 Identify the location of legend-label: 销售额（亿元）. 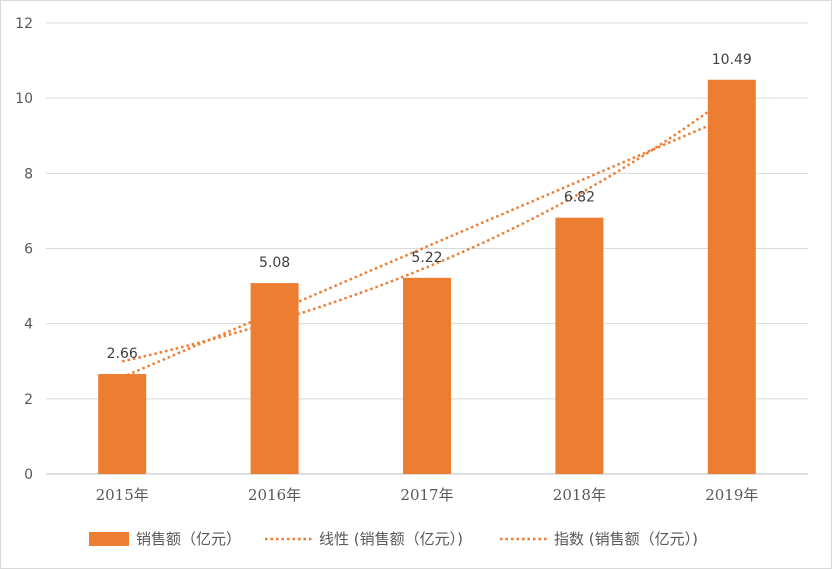
(188, 539).